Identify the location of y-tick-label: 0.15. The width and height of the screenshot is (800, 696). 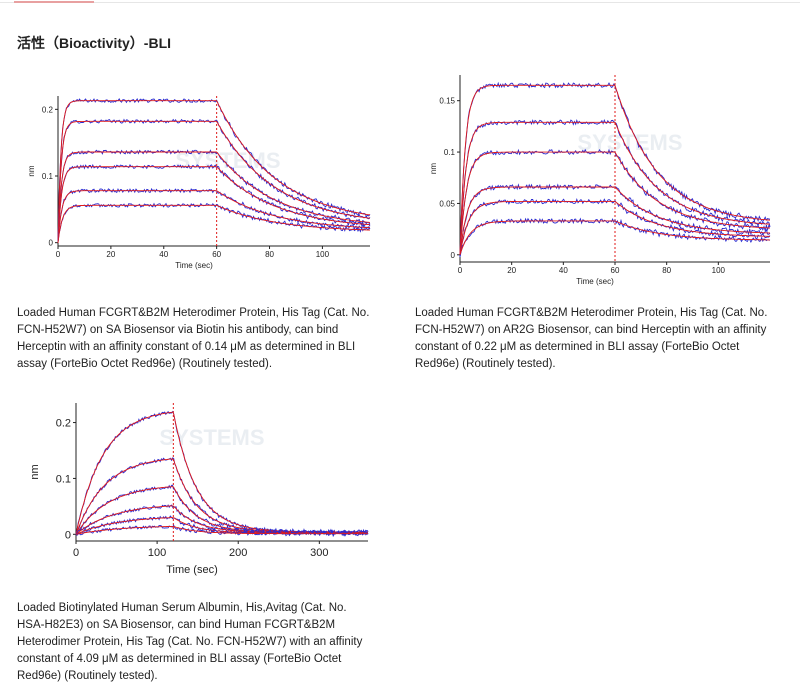
(447, 101).